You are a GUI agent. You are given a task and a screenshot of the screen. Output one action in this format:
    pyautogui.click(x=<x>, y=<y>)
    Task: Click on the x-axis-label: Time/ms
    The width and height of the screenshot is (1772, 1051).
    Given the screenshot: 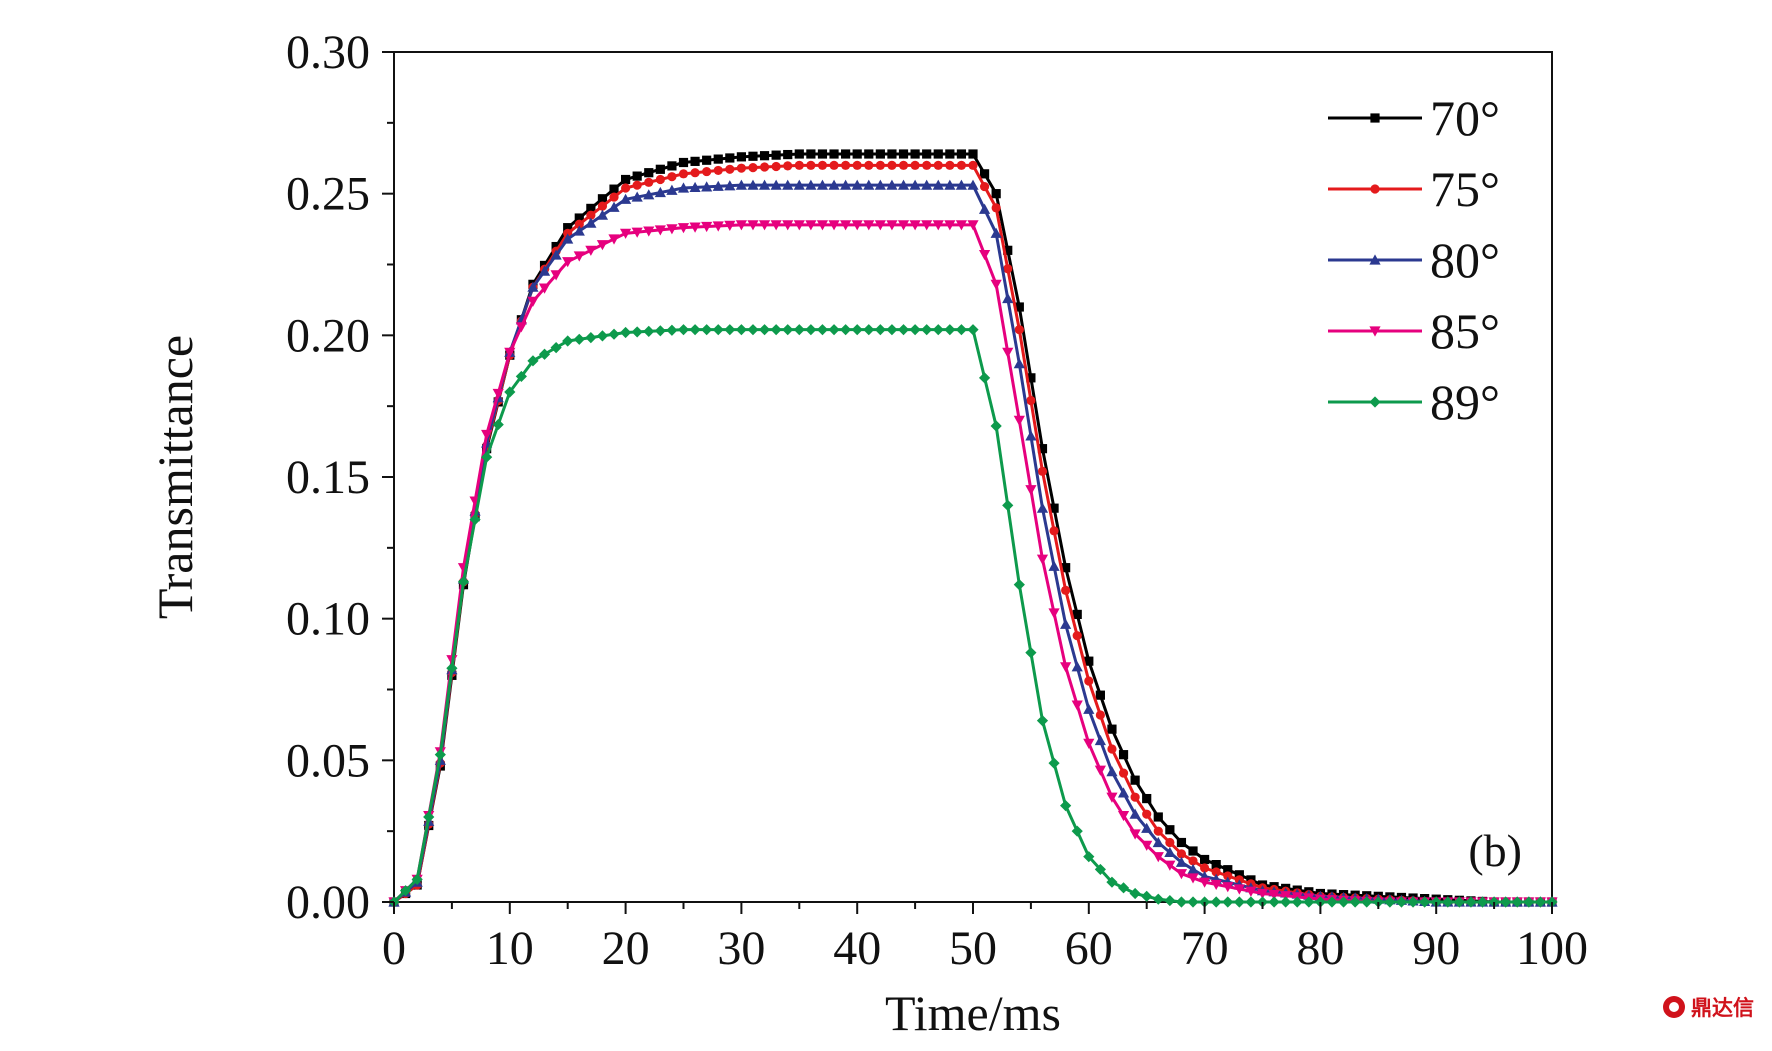 What is the action you would take?
    pyautogui.click(x=973, y=1013)
    